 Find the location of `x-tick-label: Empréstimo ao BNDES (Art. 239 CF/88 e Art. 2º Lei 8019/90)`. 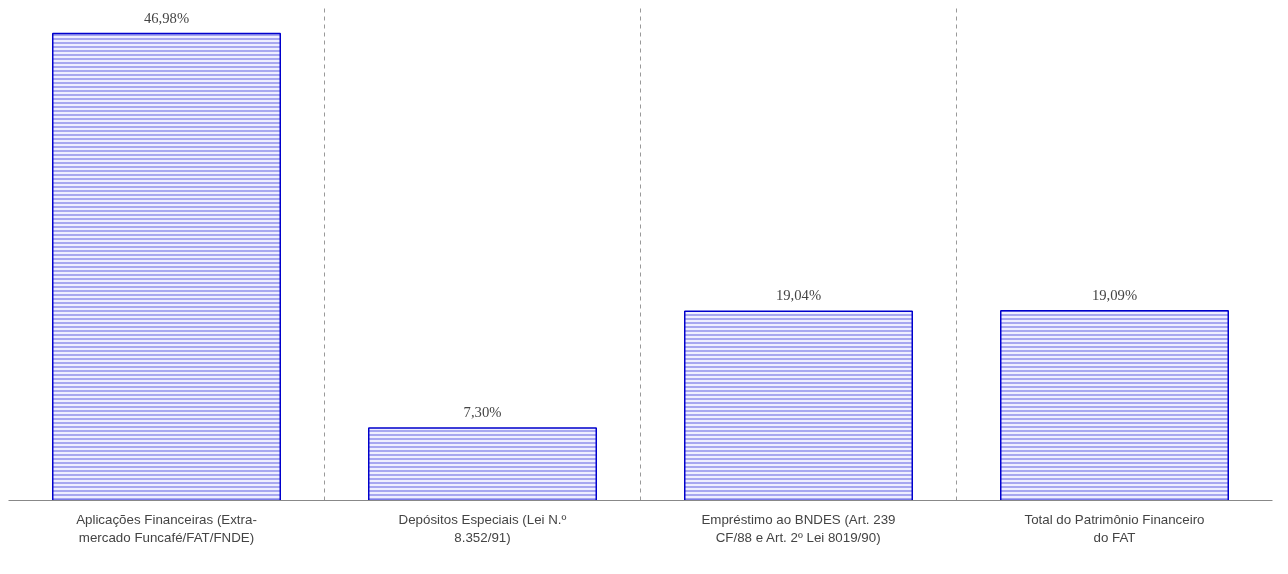

x-tick-label: Empréstimo ao BNDES (Art. 239 CF/88 e Art. 2º Lei 8019/90) is located at coordinates (798, 528).